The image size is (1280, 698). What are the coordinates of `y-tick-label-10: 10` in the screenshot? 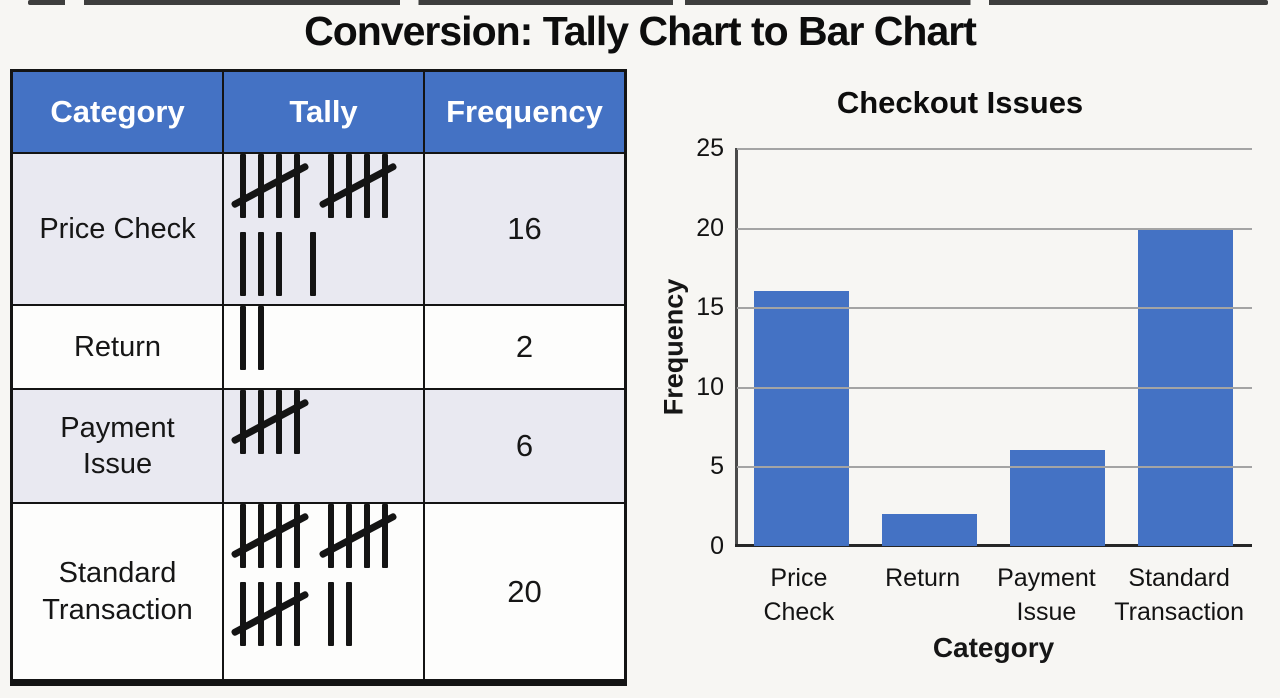 It's located at (710, 386).